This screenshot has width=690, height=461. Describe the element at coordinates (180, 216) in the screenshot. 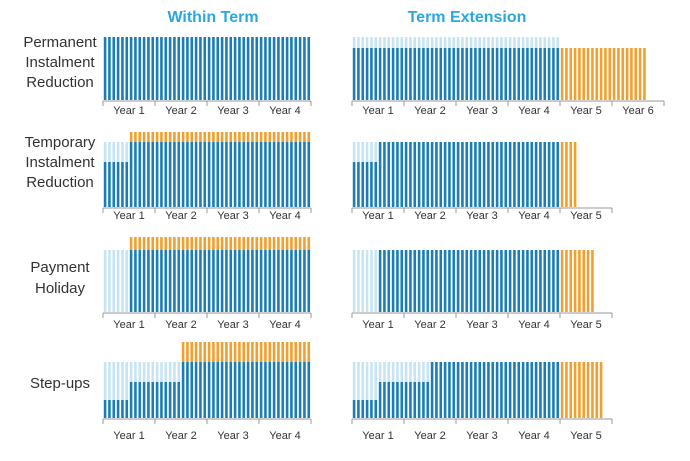

I see `year-label: Year 2` at that location.